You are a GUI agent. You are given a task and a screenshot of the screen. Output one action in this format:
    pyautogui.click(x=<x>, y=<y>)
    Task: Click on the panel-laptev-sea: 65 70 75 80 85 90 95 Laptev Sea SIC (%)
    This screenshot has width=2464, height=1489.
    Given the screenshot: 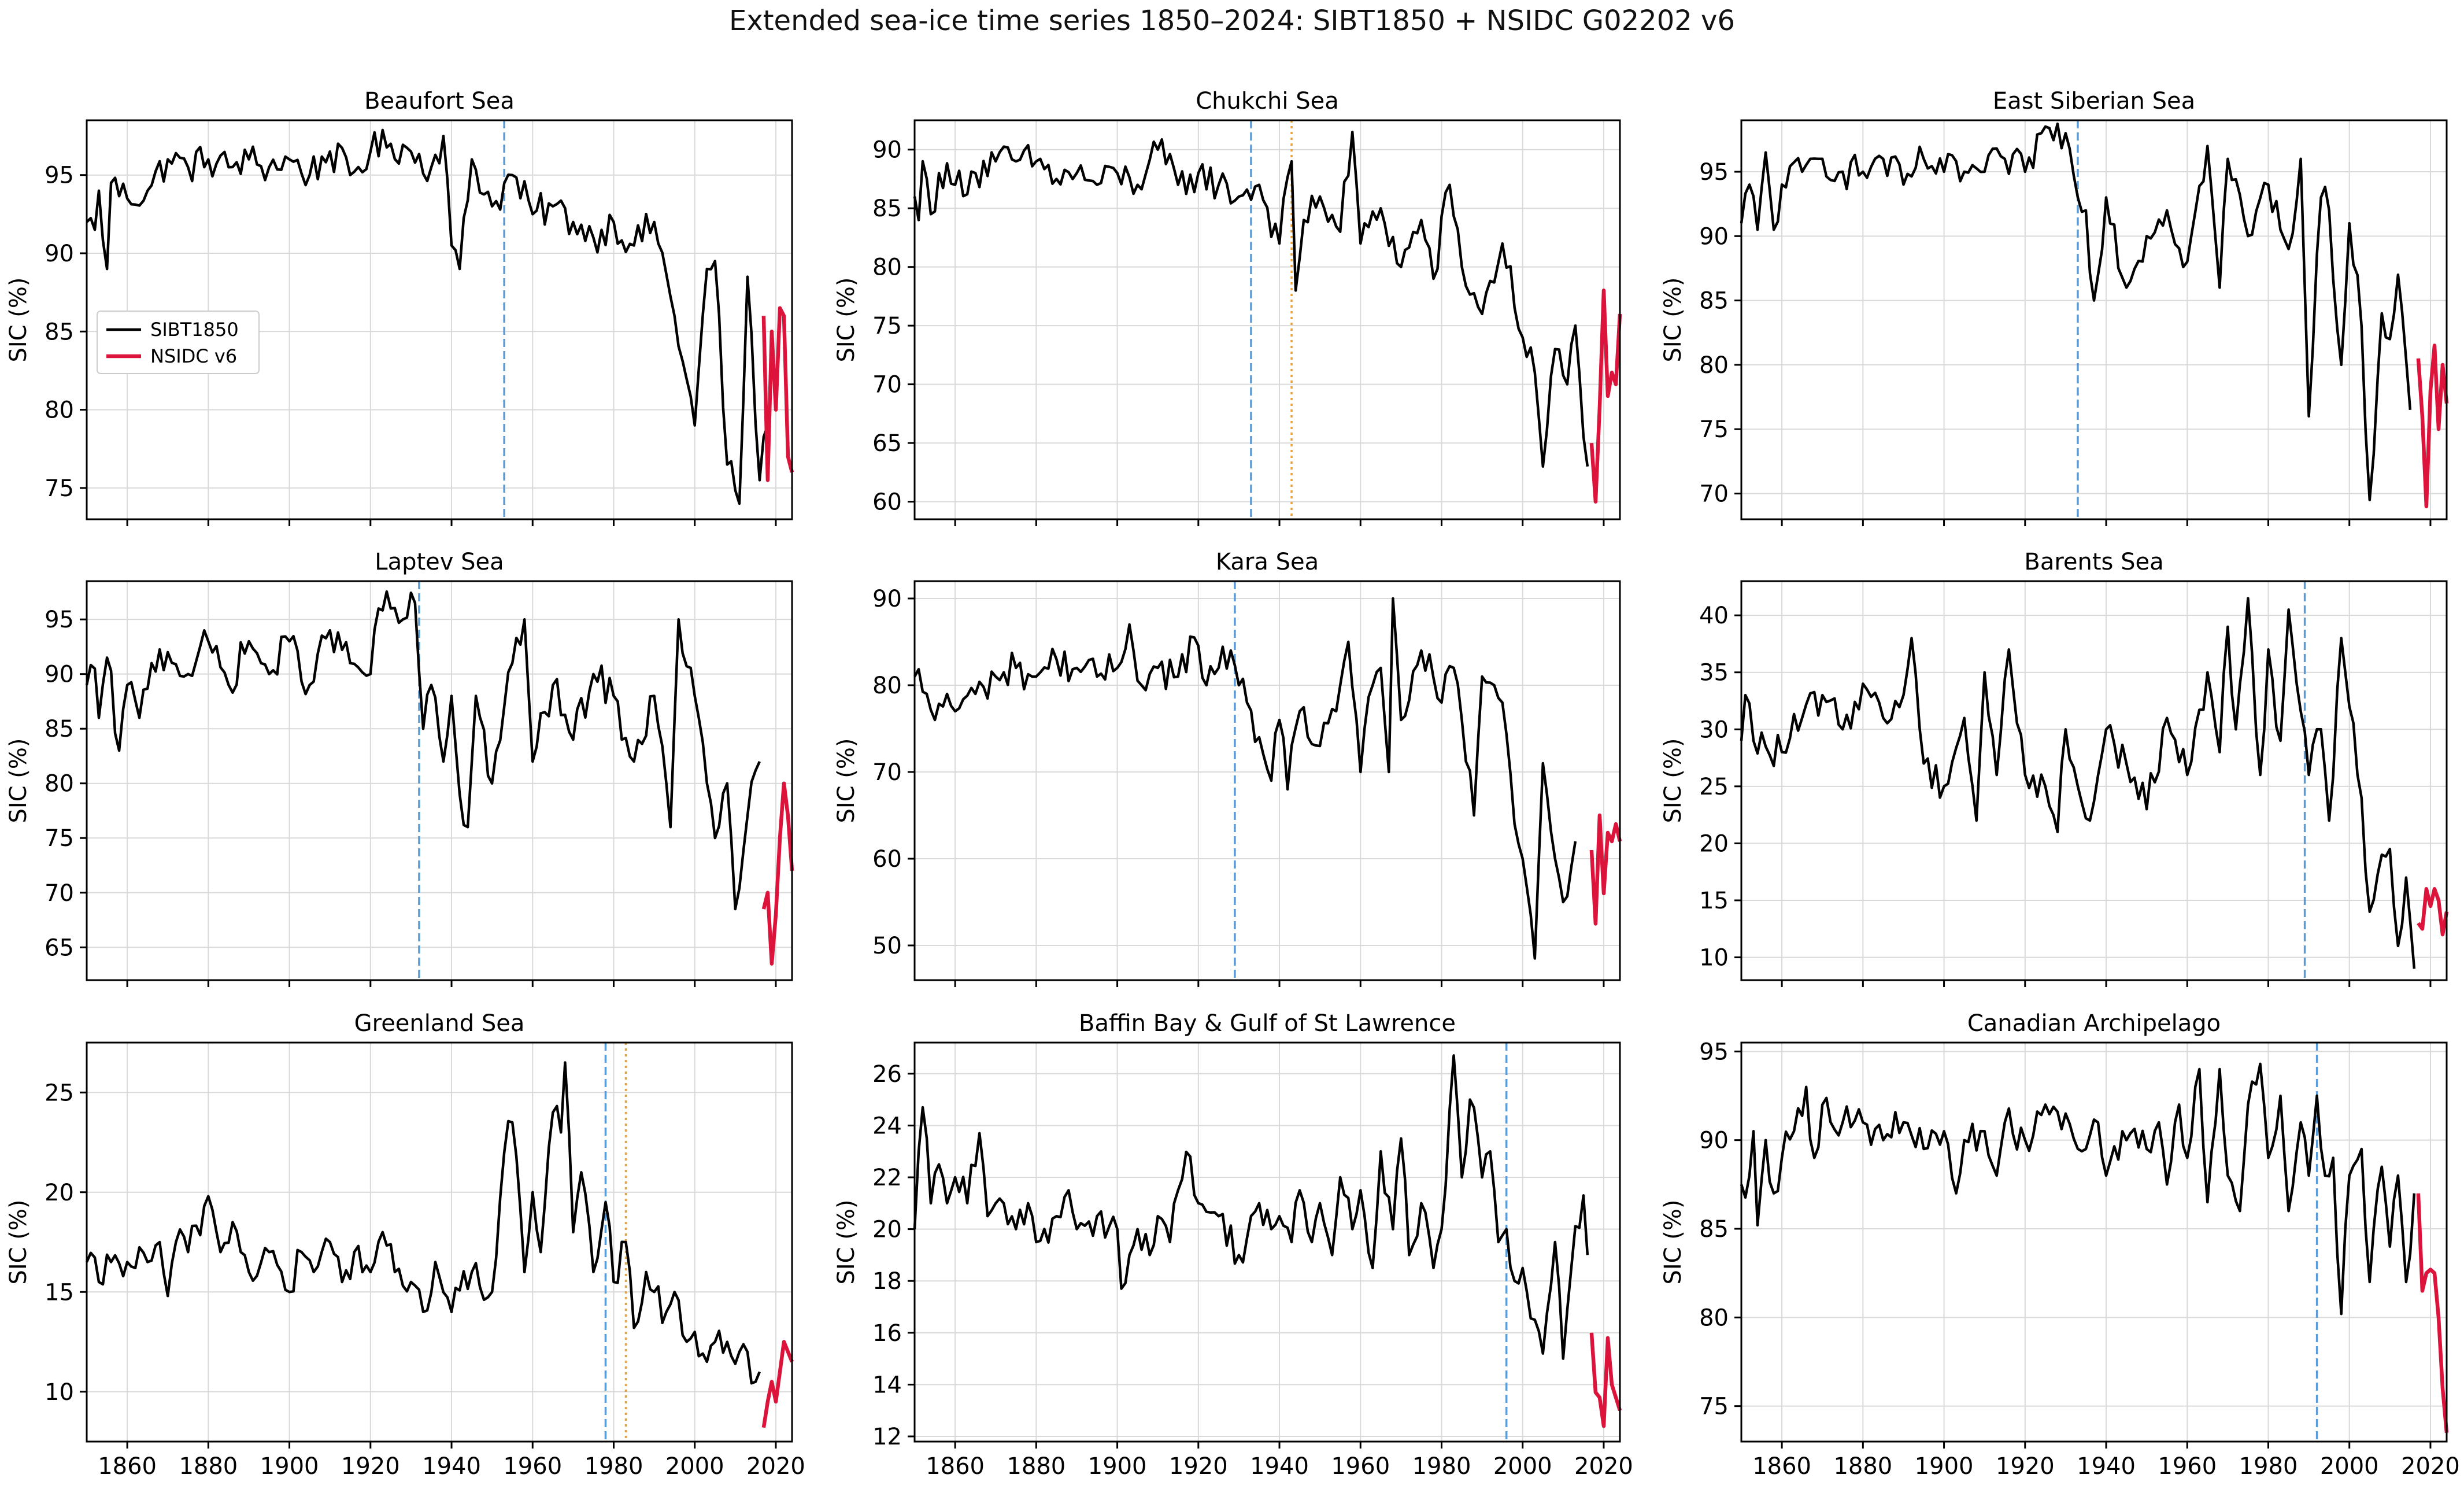 What is the action you would take?
    pyautogui.click(x=399, y=768)
    